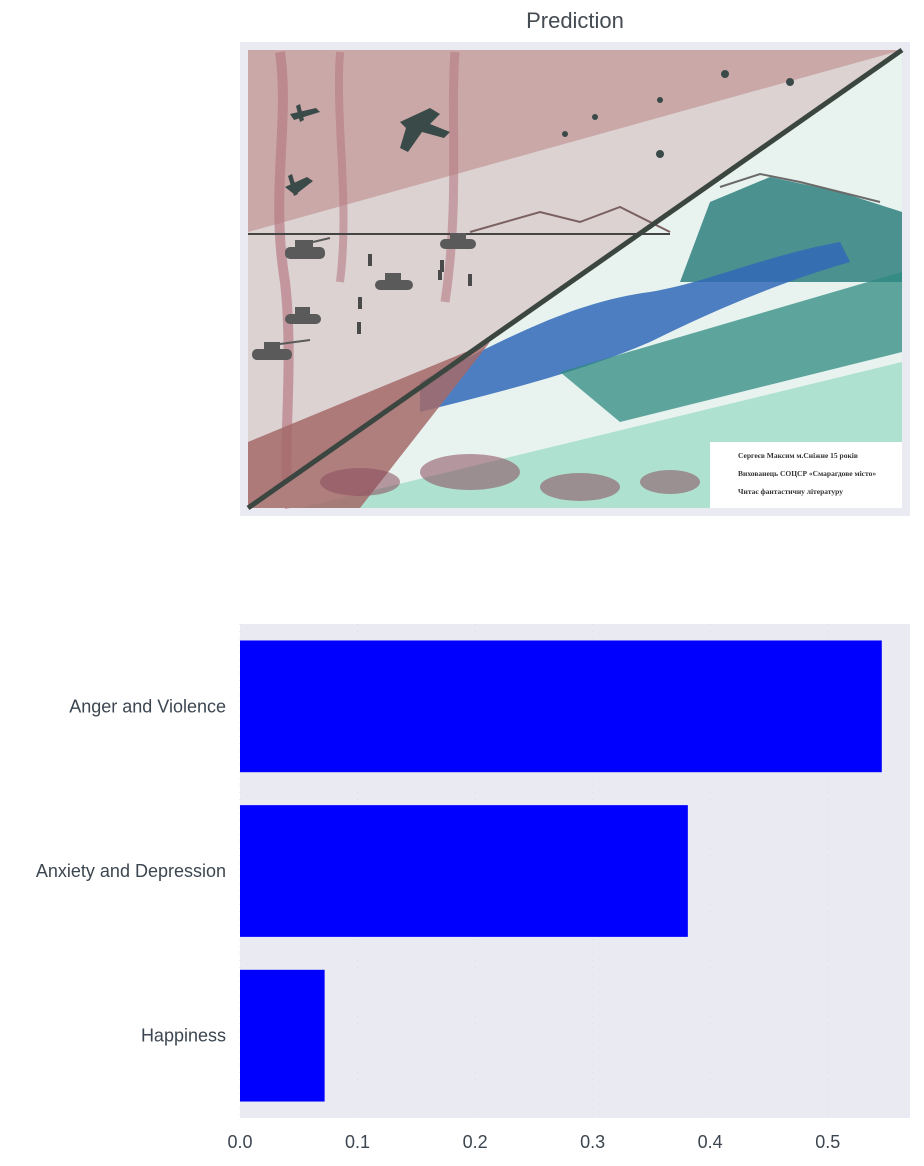 This screenshot has height=1166, width=924. What do you see at coordinates (414, 294) in the screenshot?
I see `soldier-icon` at bounding box center [414, 294].